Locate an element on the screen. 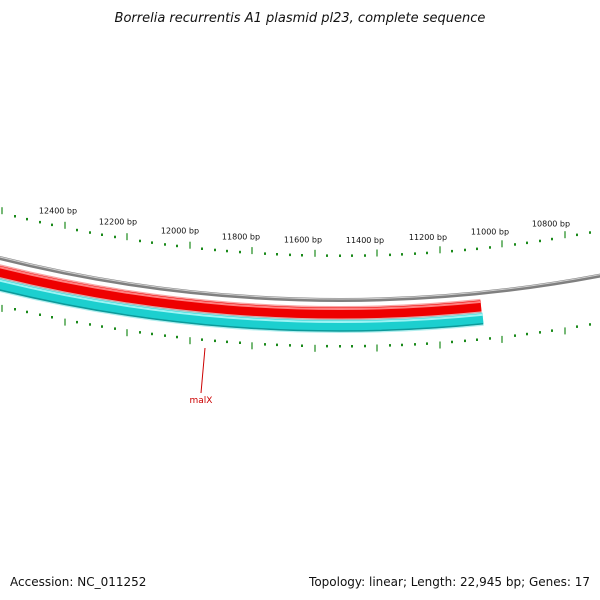 The height and width of the screenshot is (600, 600). forward-gene-arrow is located at coordinates (241, 292).